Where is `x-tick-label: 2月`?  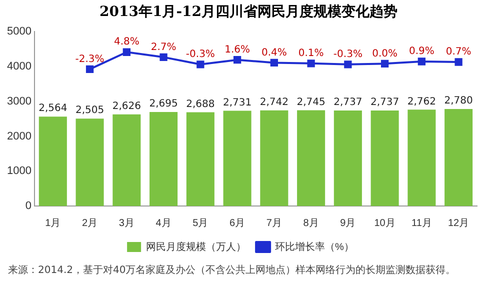 x-tick-label: 2月 is located at coordinates (90, 223).